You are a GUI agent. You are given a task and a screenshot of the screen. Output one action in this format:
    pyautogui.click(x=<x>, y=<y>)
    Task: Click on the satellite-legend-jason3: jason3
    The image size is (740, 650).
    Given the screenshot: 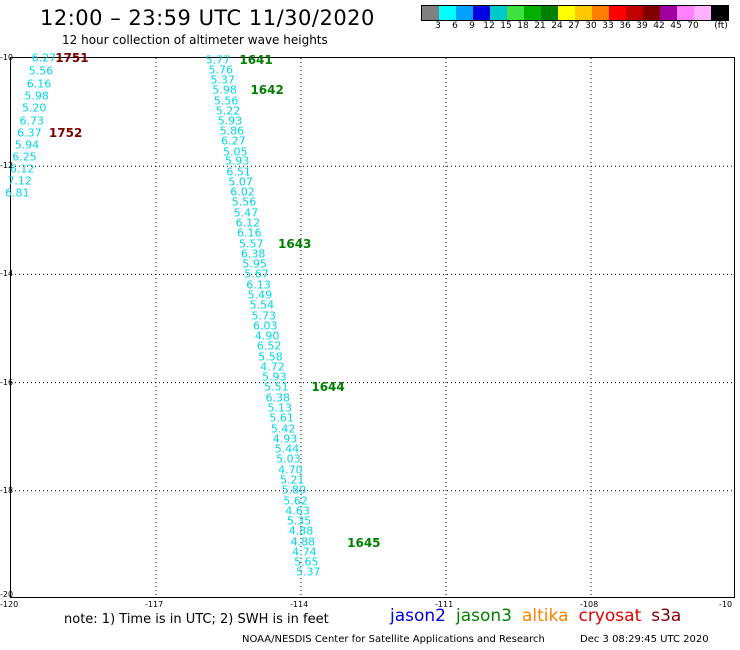 What is the action you would take?
    pyautogui.click(x=484, y=616)
    